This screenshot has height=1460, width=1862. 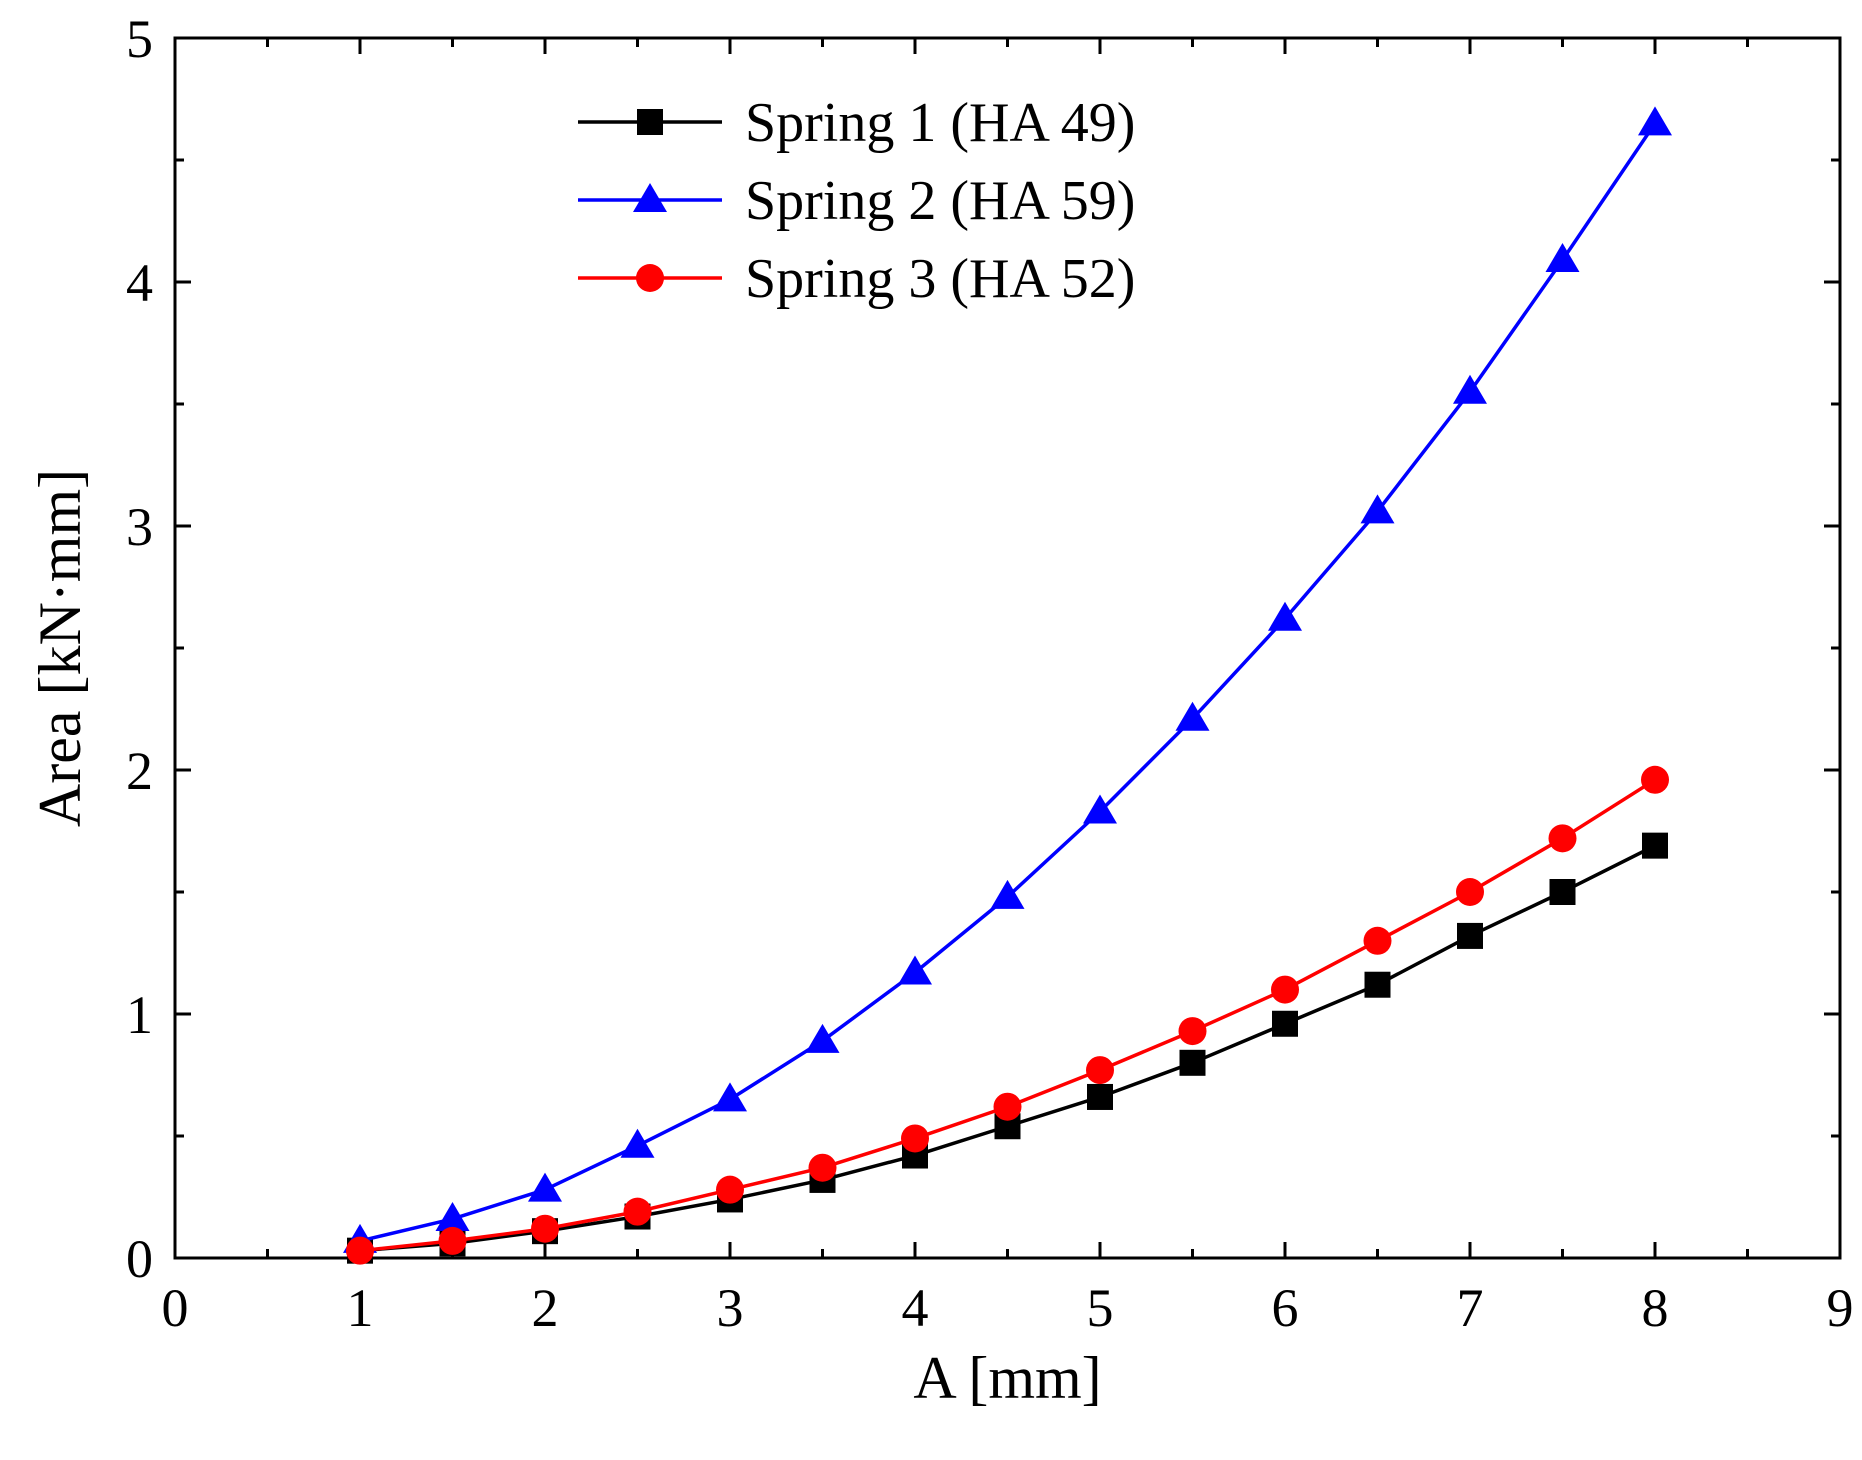 I want to click on x-tick-label: 3, so click(x=730, y=1308).